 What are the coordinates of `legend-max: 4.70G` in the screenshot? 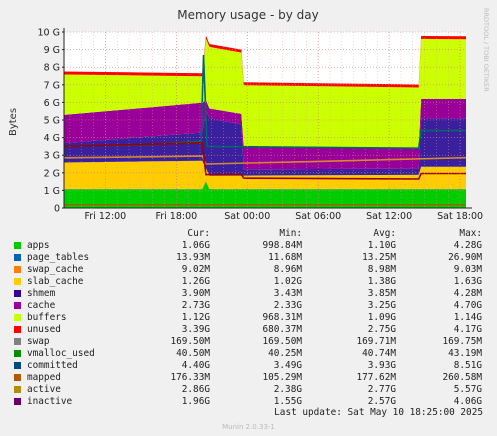 It's located at (467, 305).